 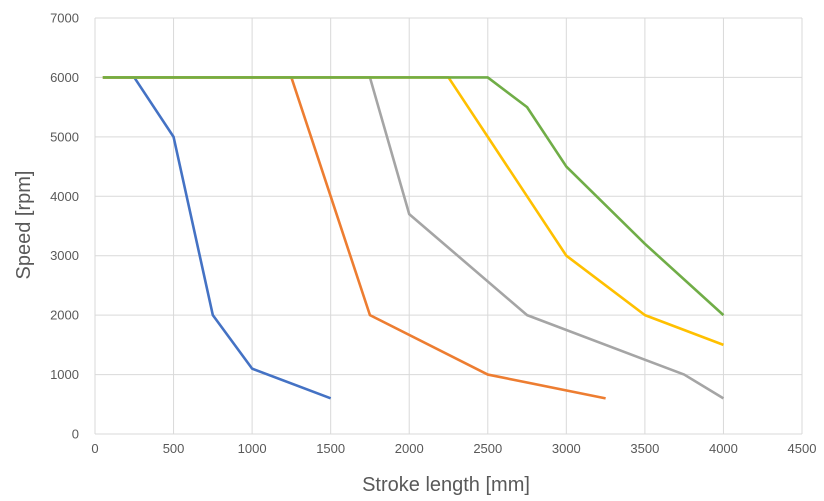 What do you see at coordinates (75, 434) in the screenshot?
I see `y-tick-label: 0` at bounding box center [75, 434].